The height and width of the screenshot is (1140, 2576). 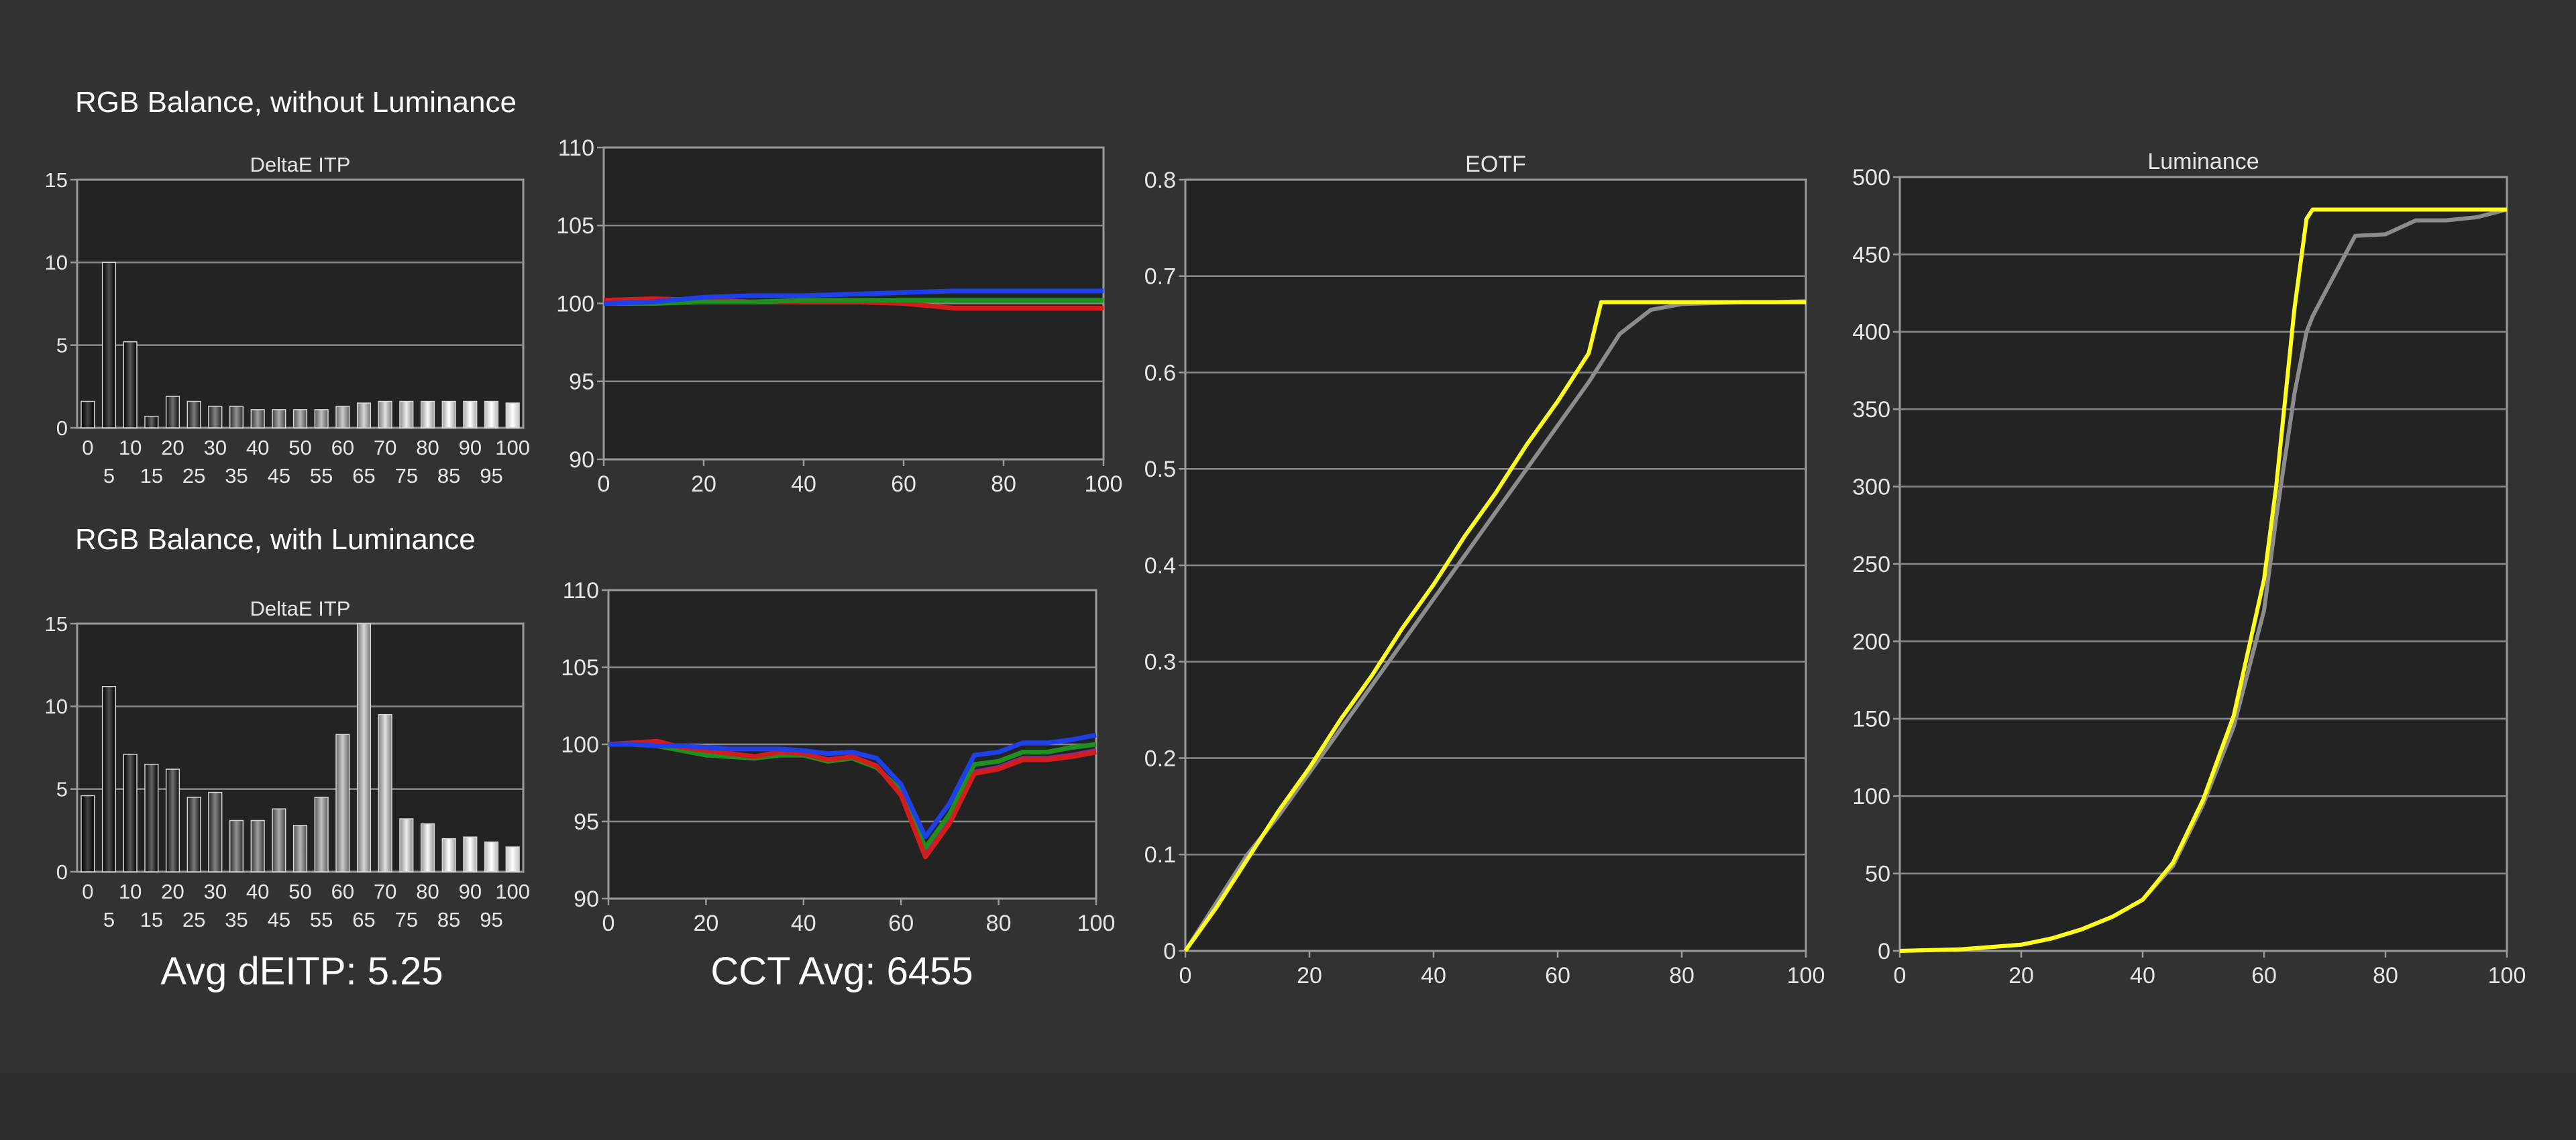 I want to click on x-tick-label: 5, so click(x=109, y=476).